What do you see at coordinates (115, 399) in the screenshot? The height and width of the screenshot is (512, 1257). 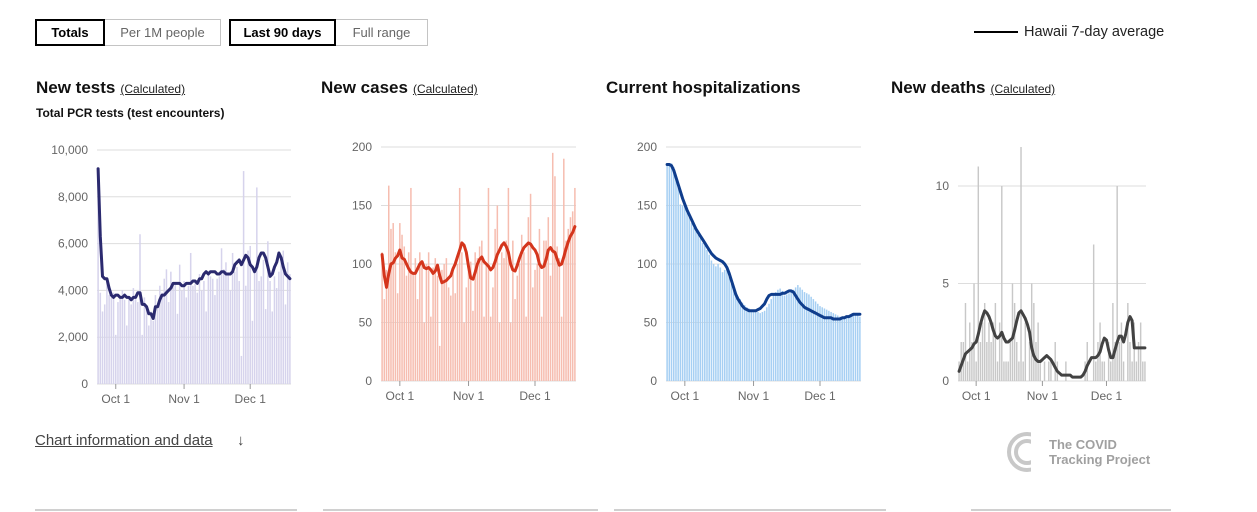 I see `x-tick-label: Oct 1` at bounding box center [115, 399].